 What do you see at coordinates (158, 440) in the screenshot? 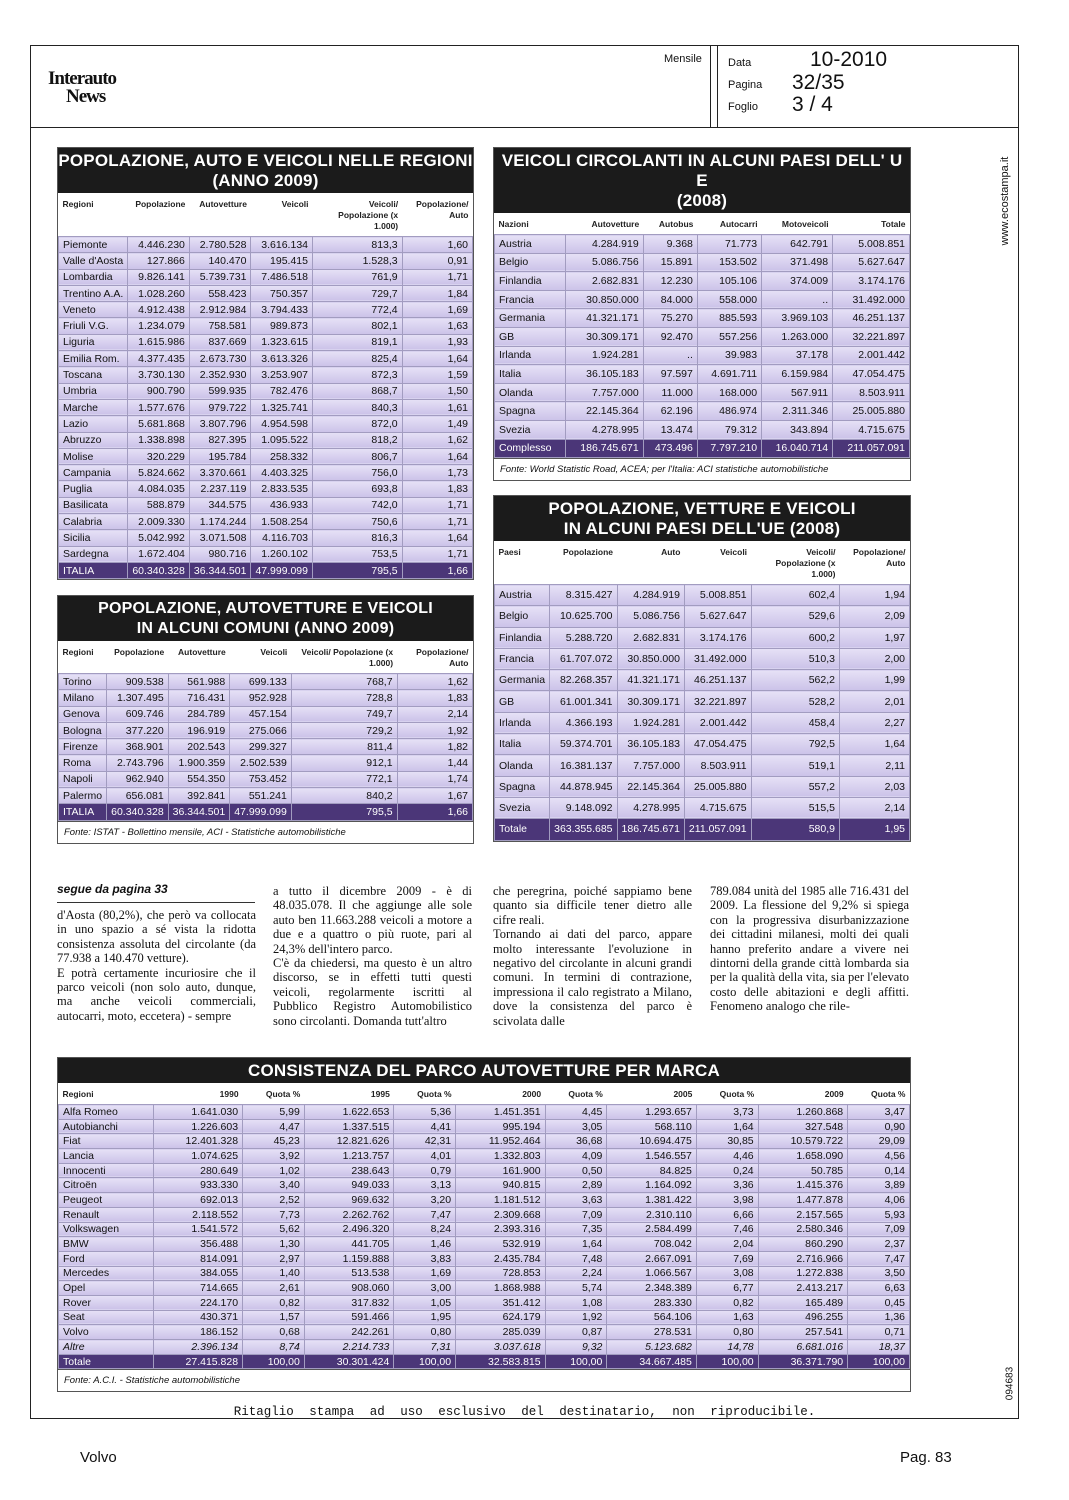
I see `table-cell: 1.338.898` at bounding box center [158, 440].